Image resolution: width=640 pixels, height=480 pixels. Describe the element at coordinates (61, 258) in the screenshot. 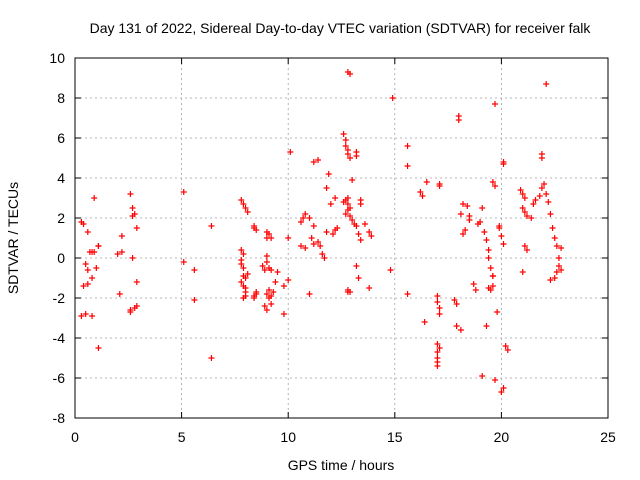

I see `y-tick-label: 0` at that location.